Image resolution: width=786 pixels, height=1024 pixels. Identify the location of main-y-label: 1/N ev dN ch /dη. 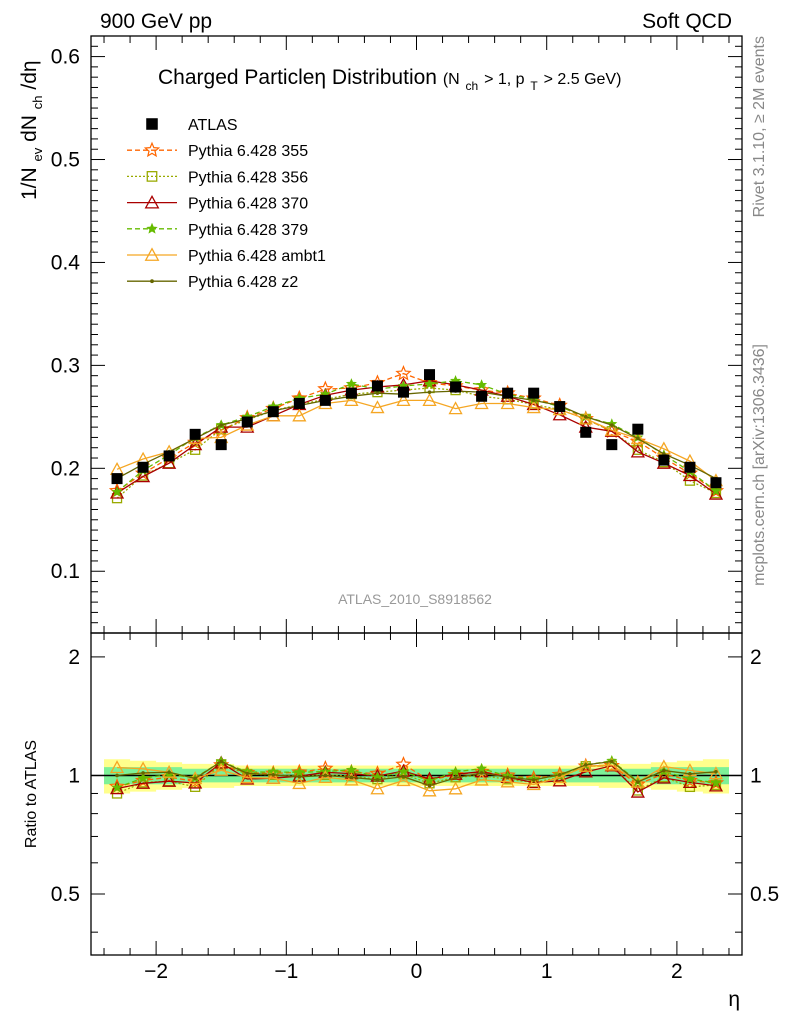
(32, 130).